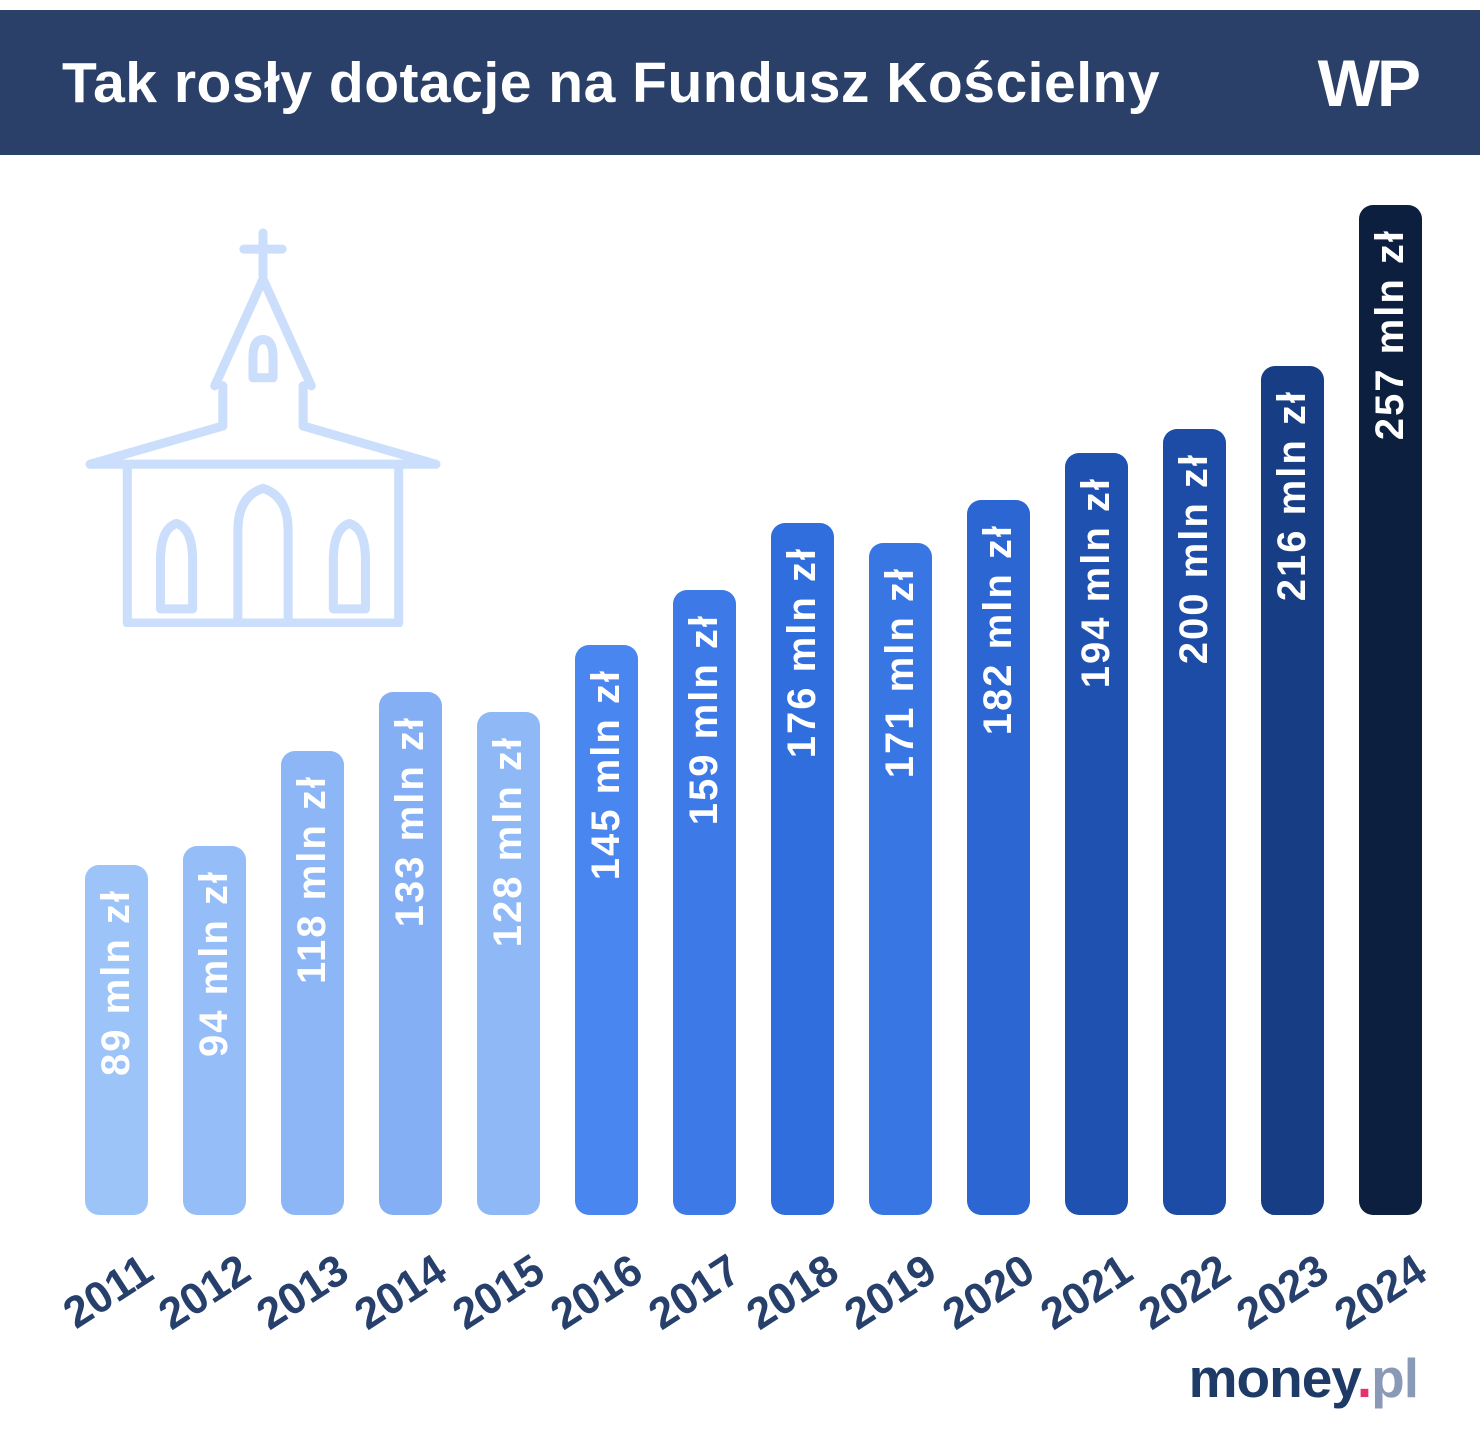 This screenshot has width=1480, height=1440. I want to click on bar-column: 145 mln zł, so click(606, 930).